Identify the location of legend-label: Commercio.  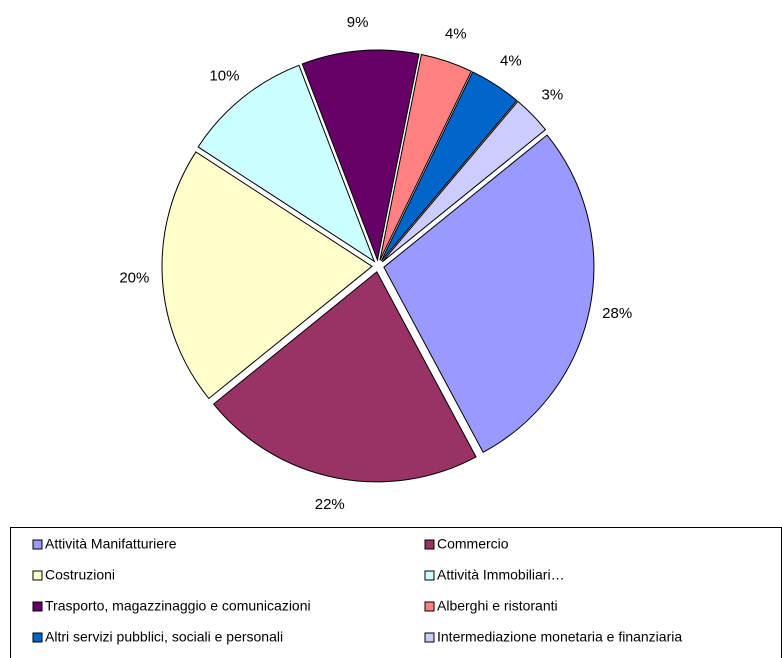
(473, 544).